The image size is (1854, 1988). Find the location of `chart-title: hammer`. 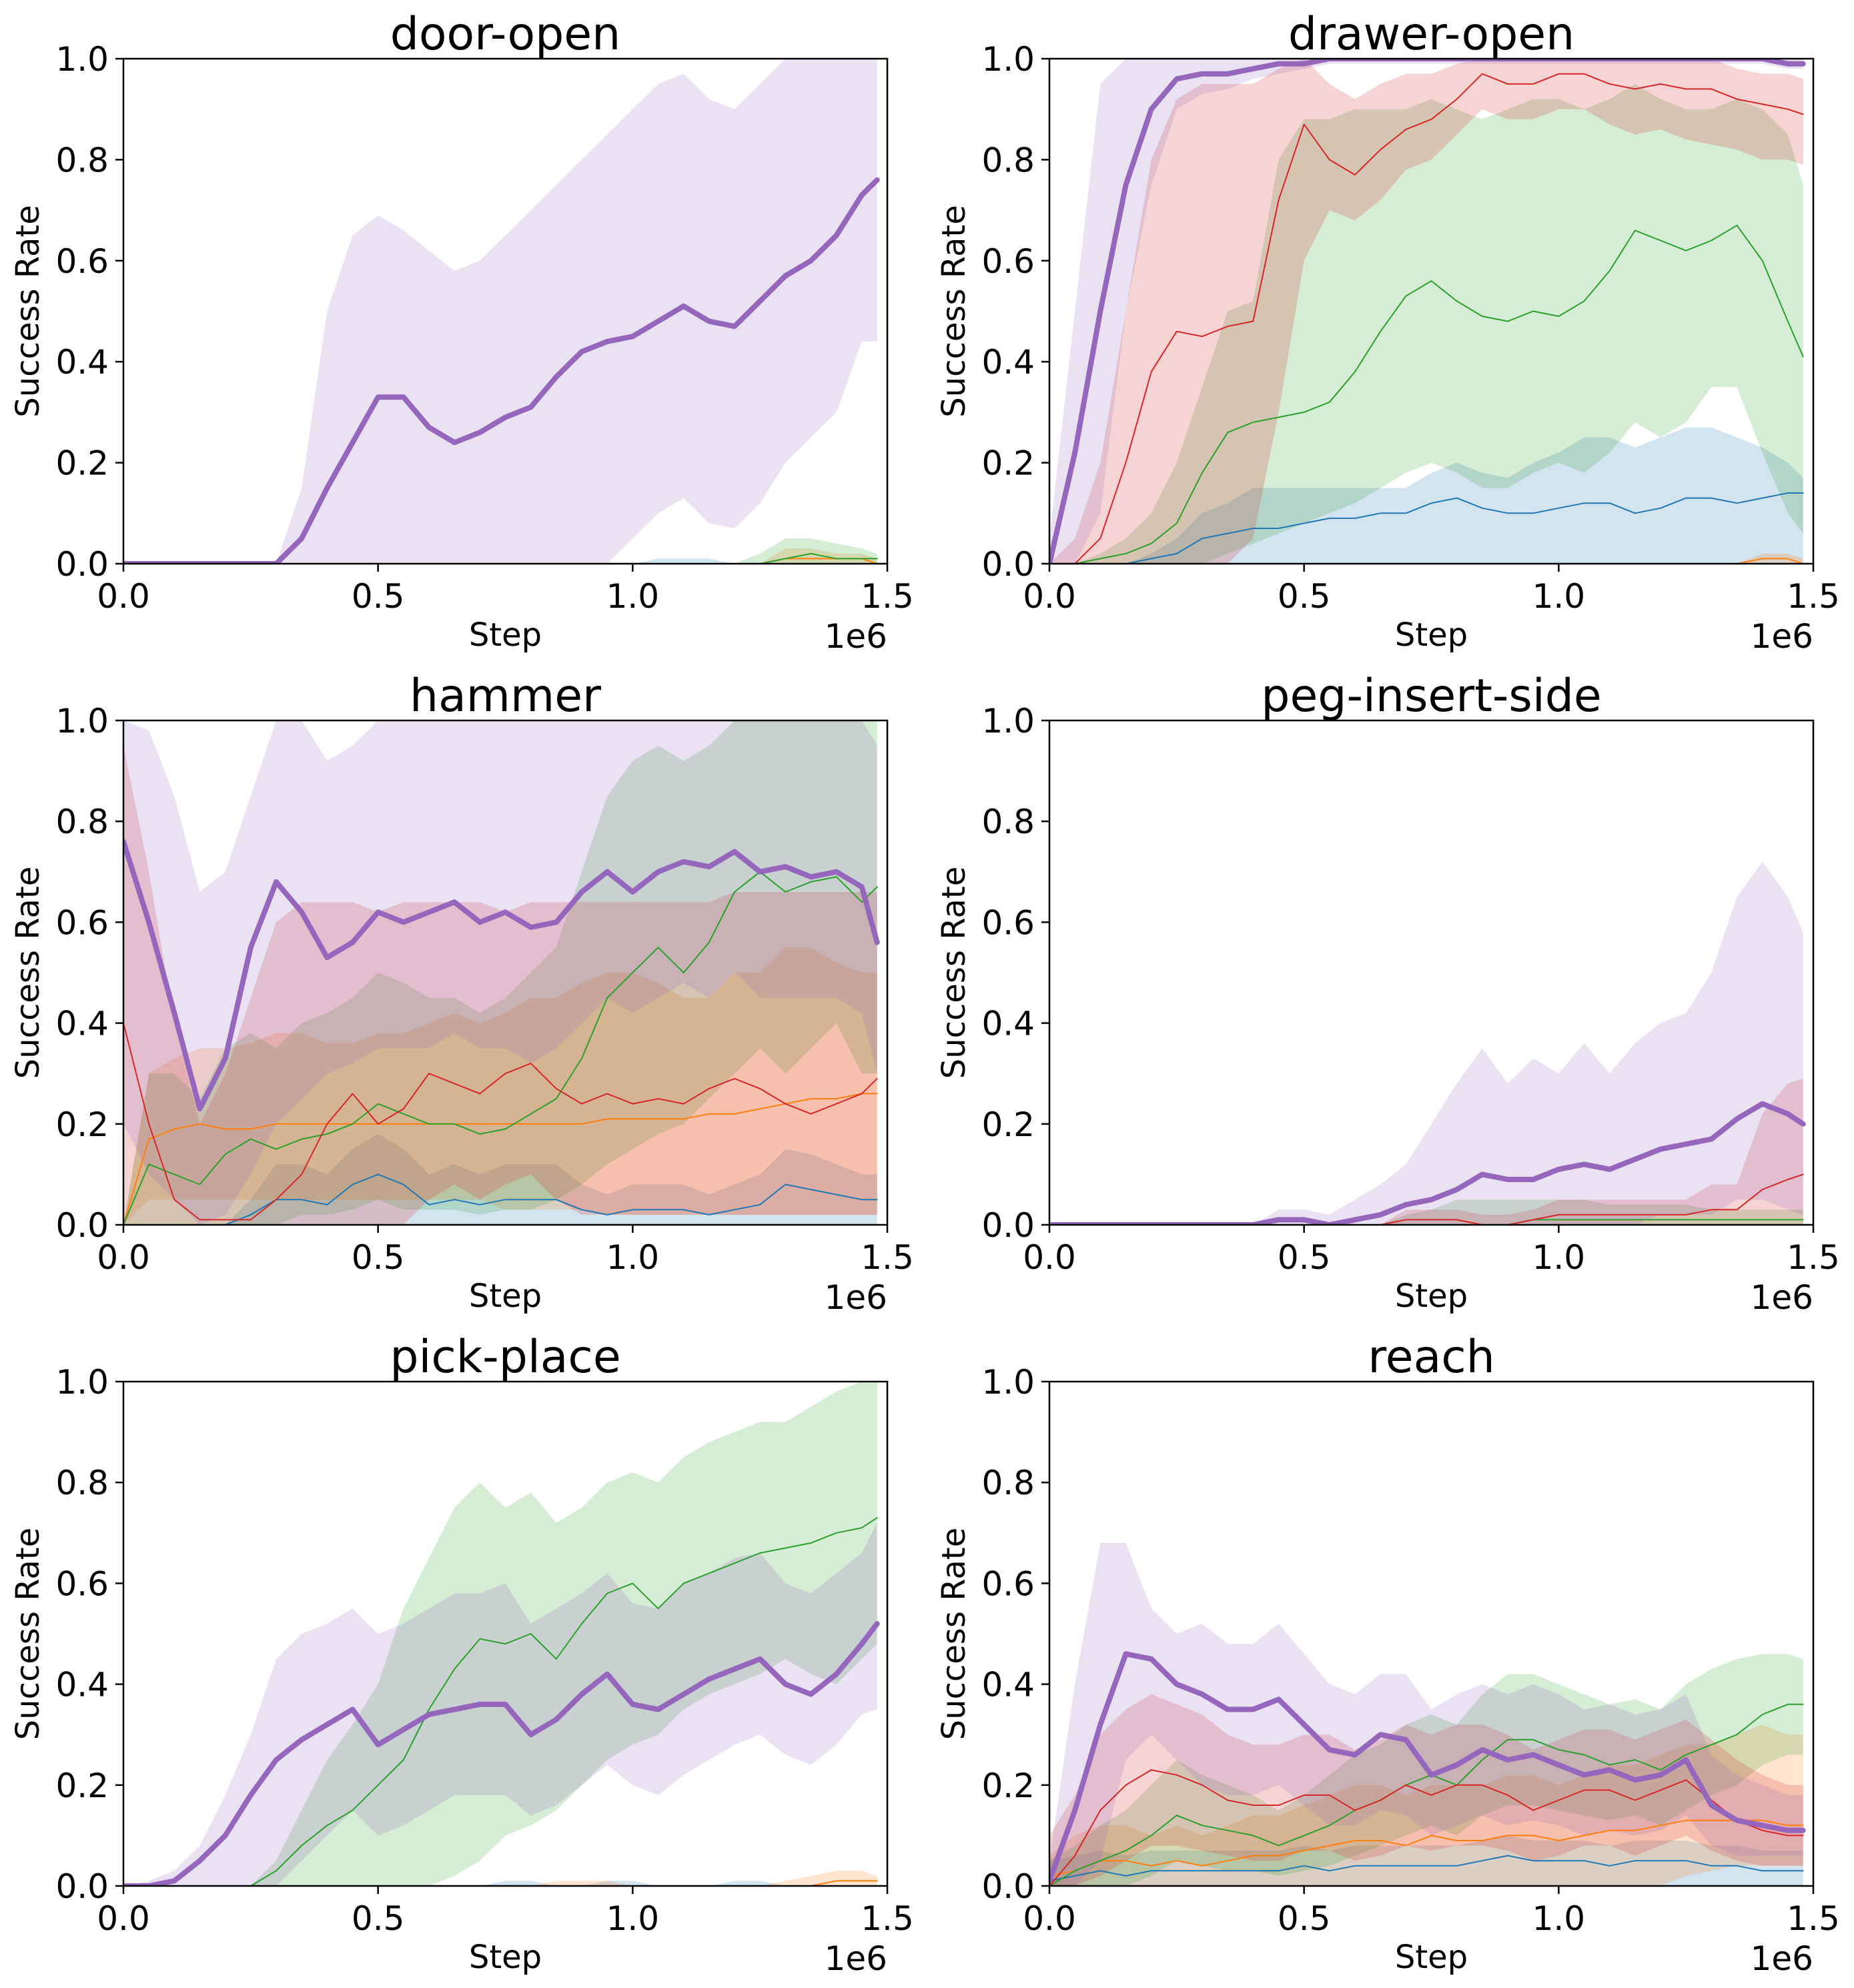

chart-title: hammer is located at coordinates (505, 696).